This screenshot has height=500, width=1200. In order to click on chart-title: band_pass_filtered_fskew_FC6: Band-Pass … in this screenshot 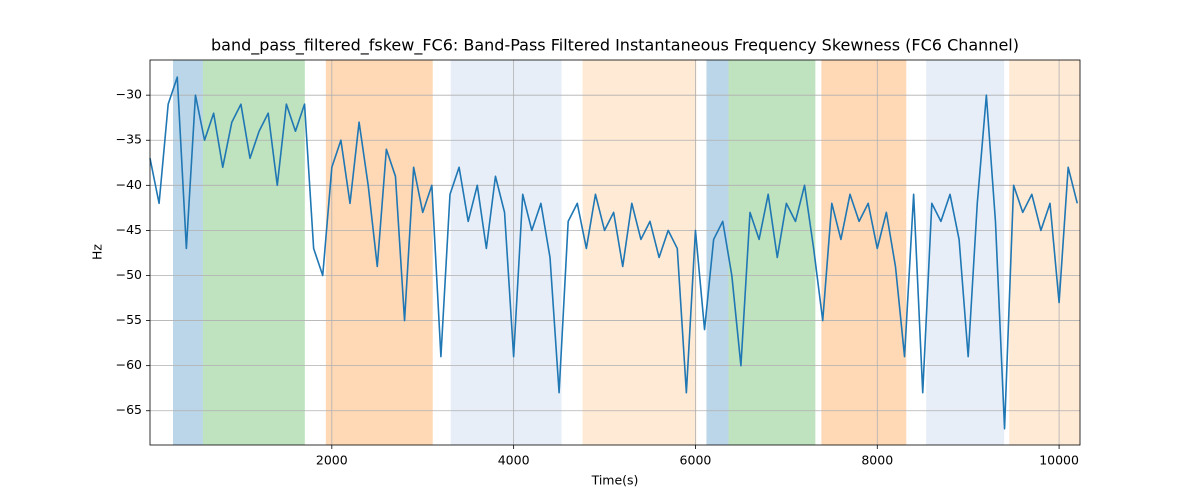, I will do `click(615, 46)`.